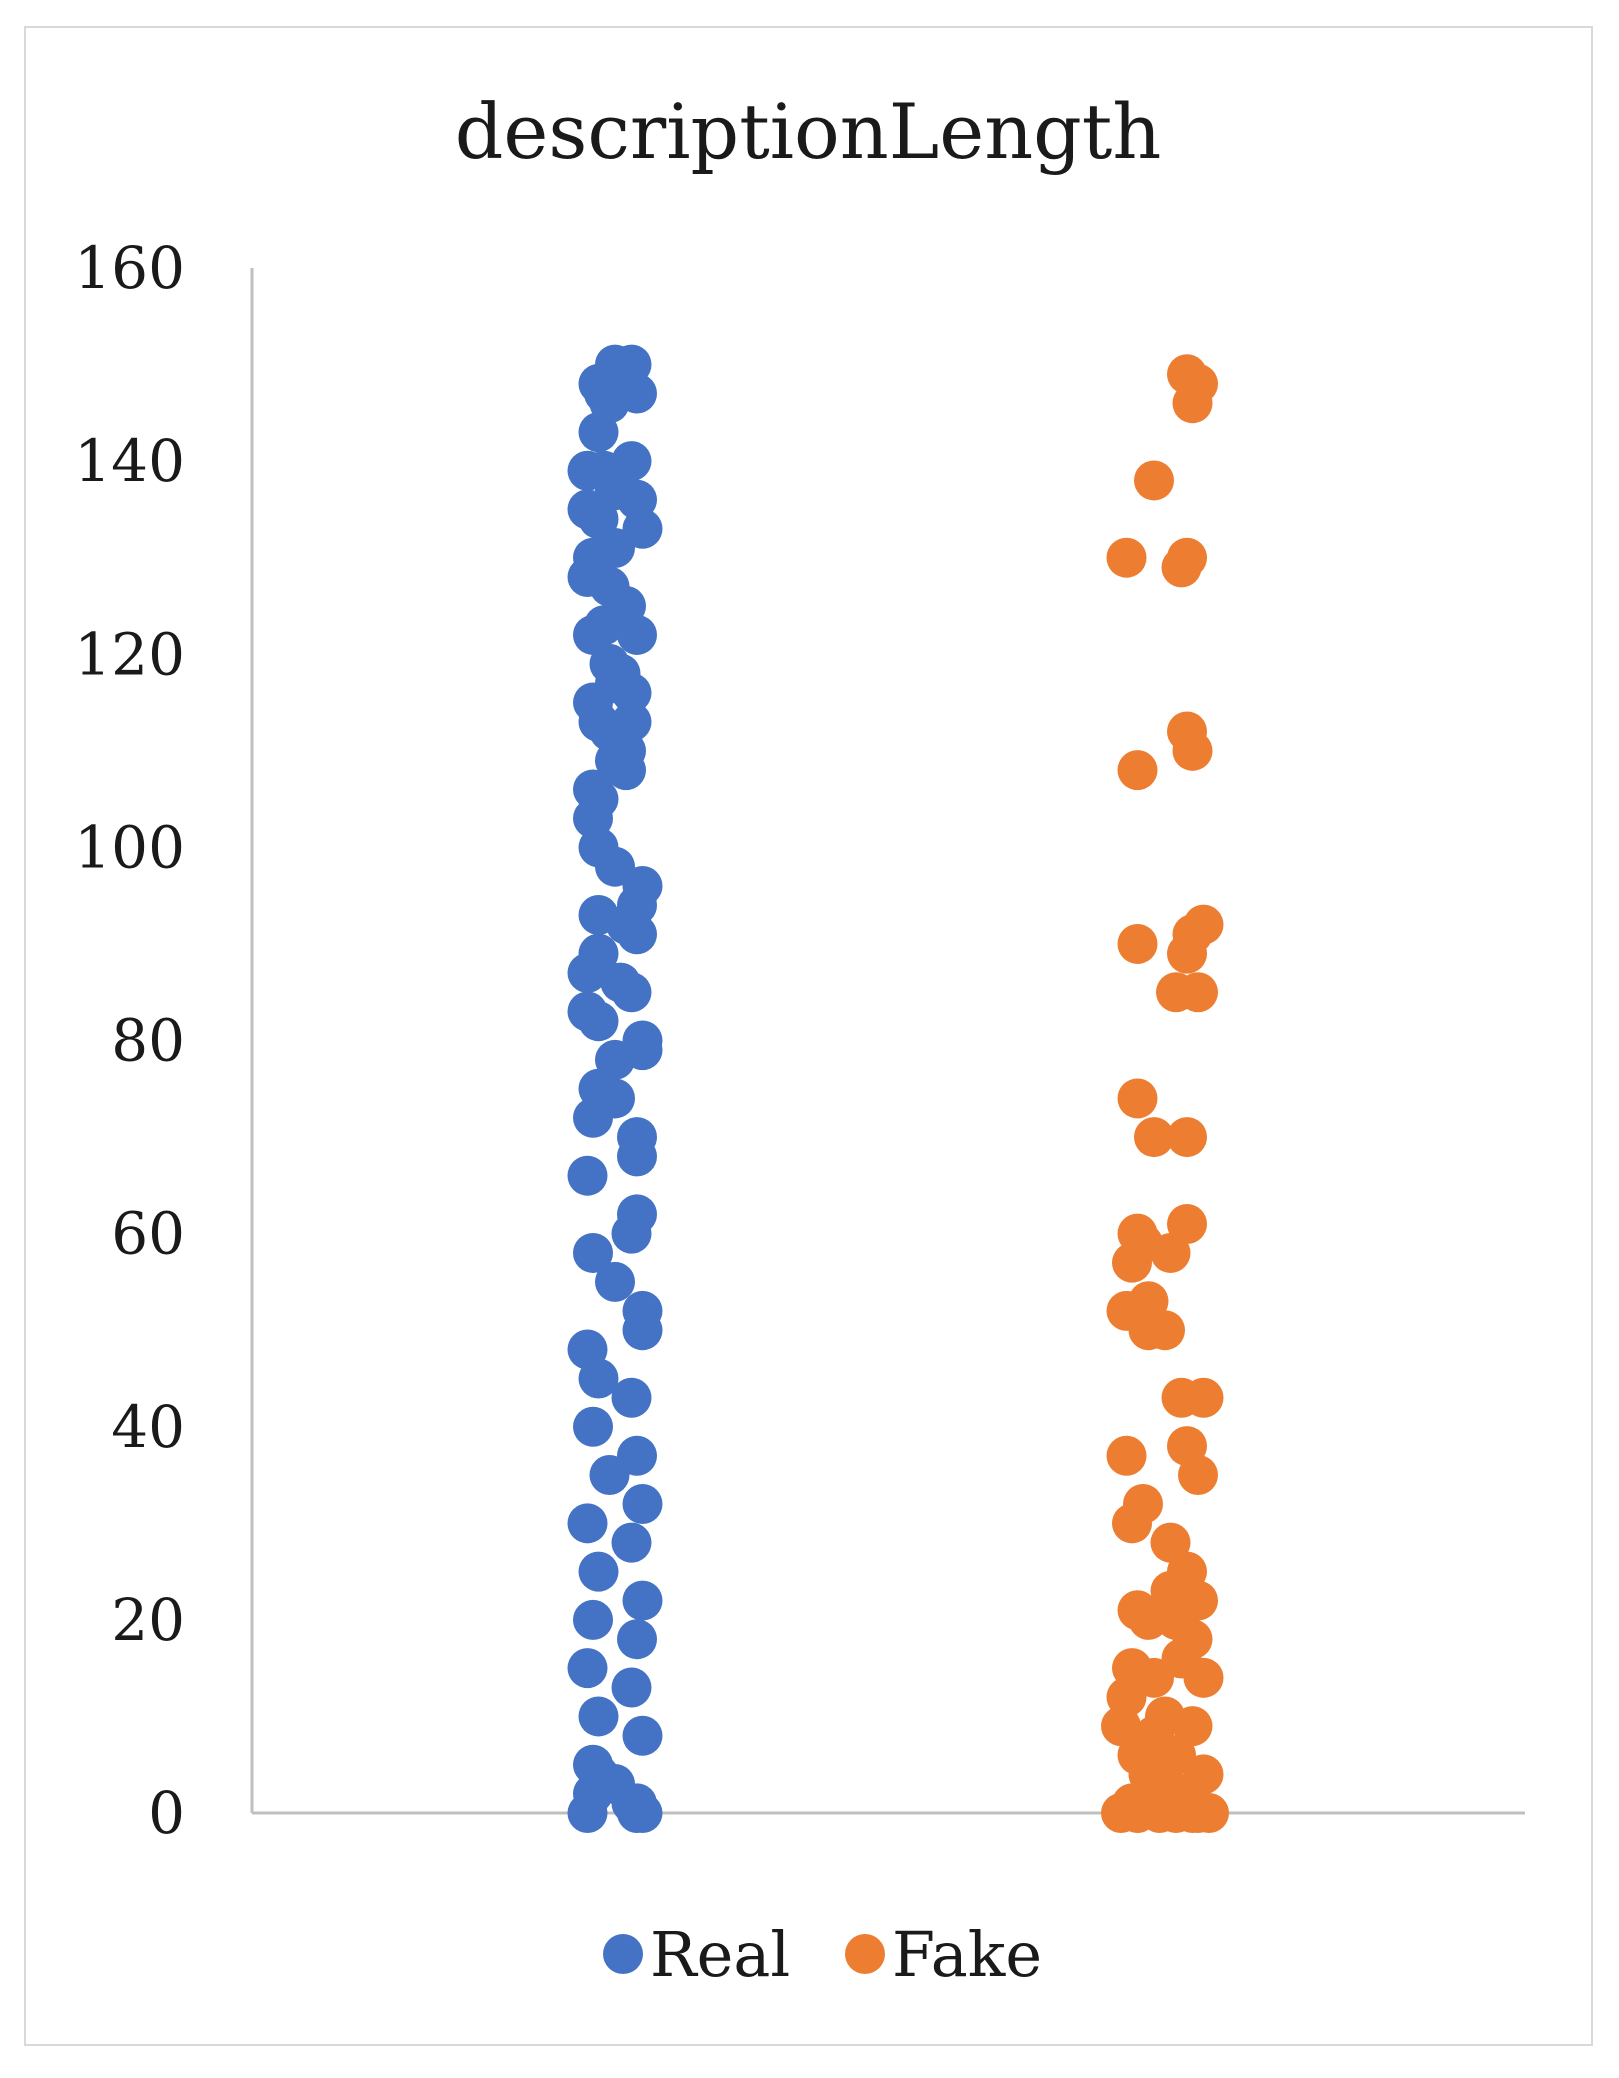  What do you see at coordinates (967, 1954) in the screenshot?
I see `legend-fake-label: Fake` at bounding box center [967, 1954].